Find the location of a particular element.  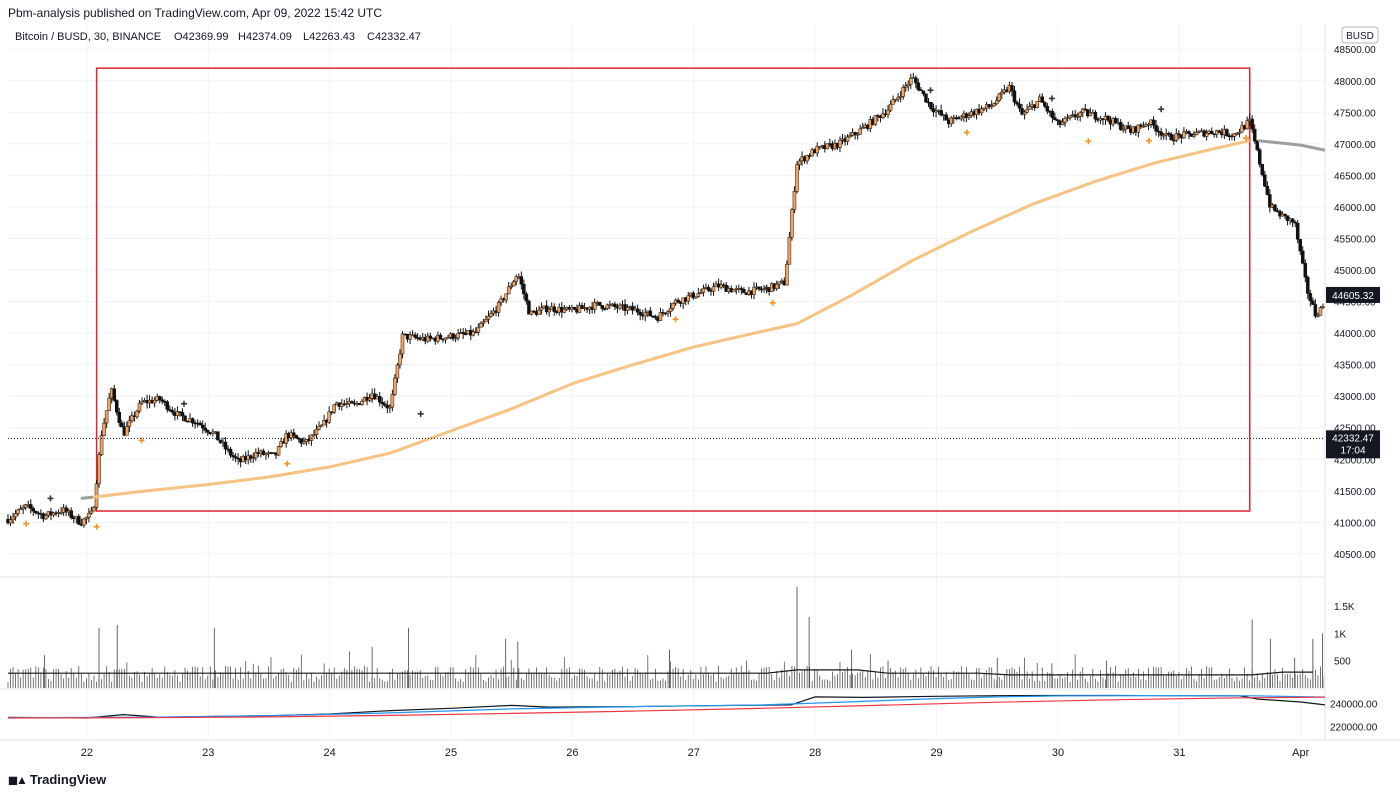

tradingview-logo: ◼▲ TradingView is located at coordinates (57, 779).